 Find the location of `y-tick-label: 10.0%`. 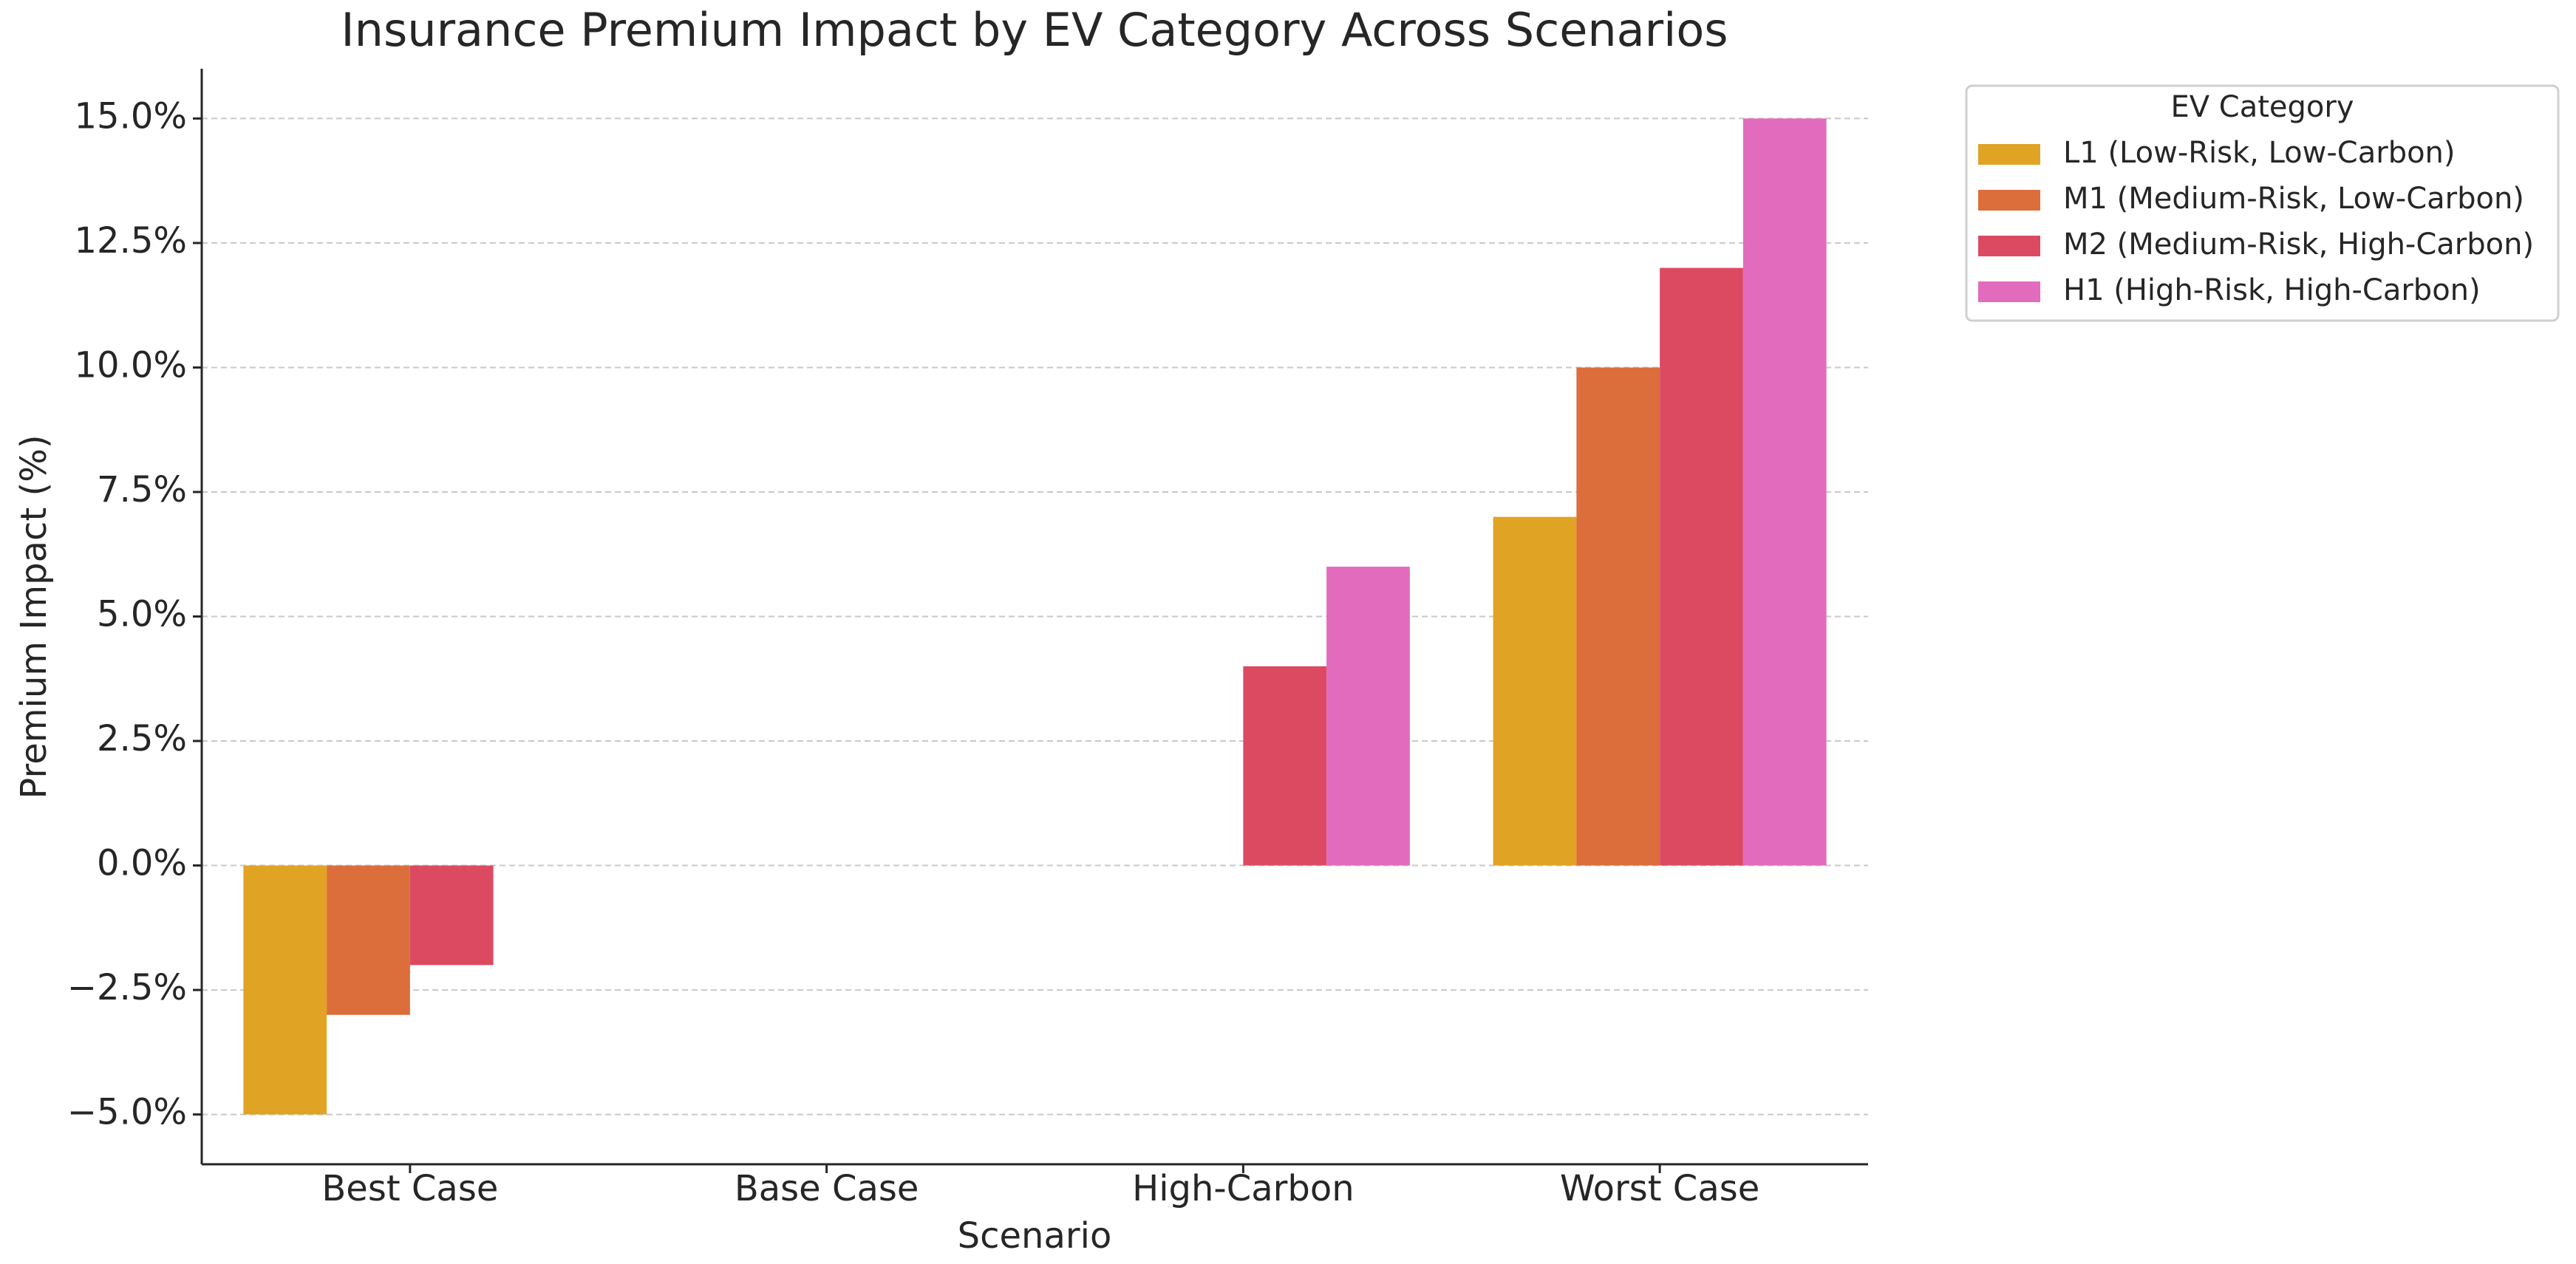

y-tick-label: 10.0% is located at coordinates (131, 365).